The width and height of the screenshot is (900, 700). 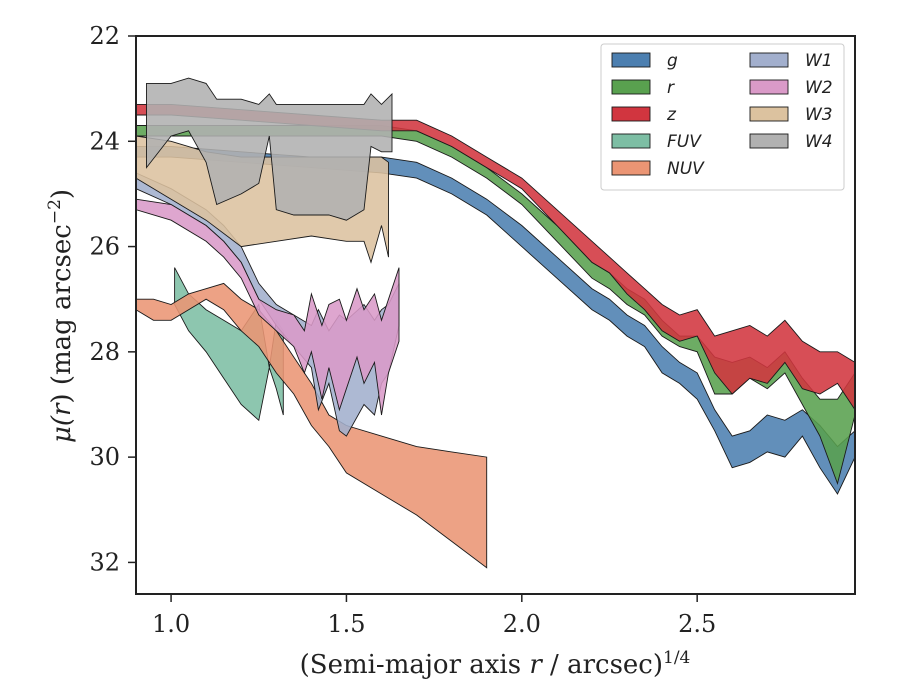 What do you see at coordinates (769, 87) in the screenshot?
I see `legend-swatch-w2` at bounding box center [769, 87].